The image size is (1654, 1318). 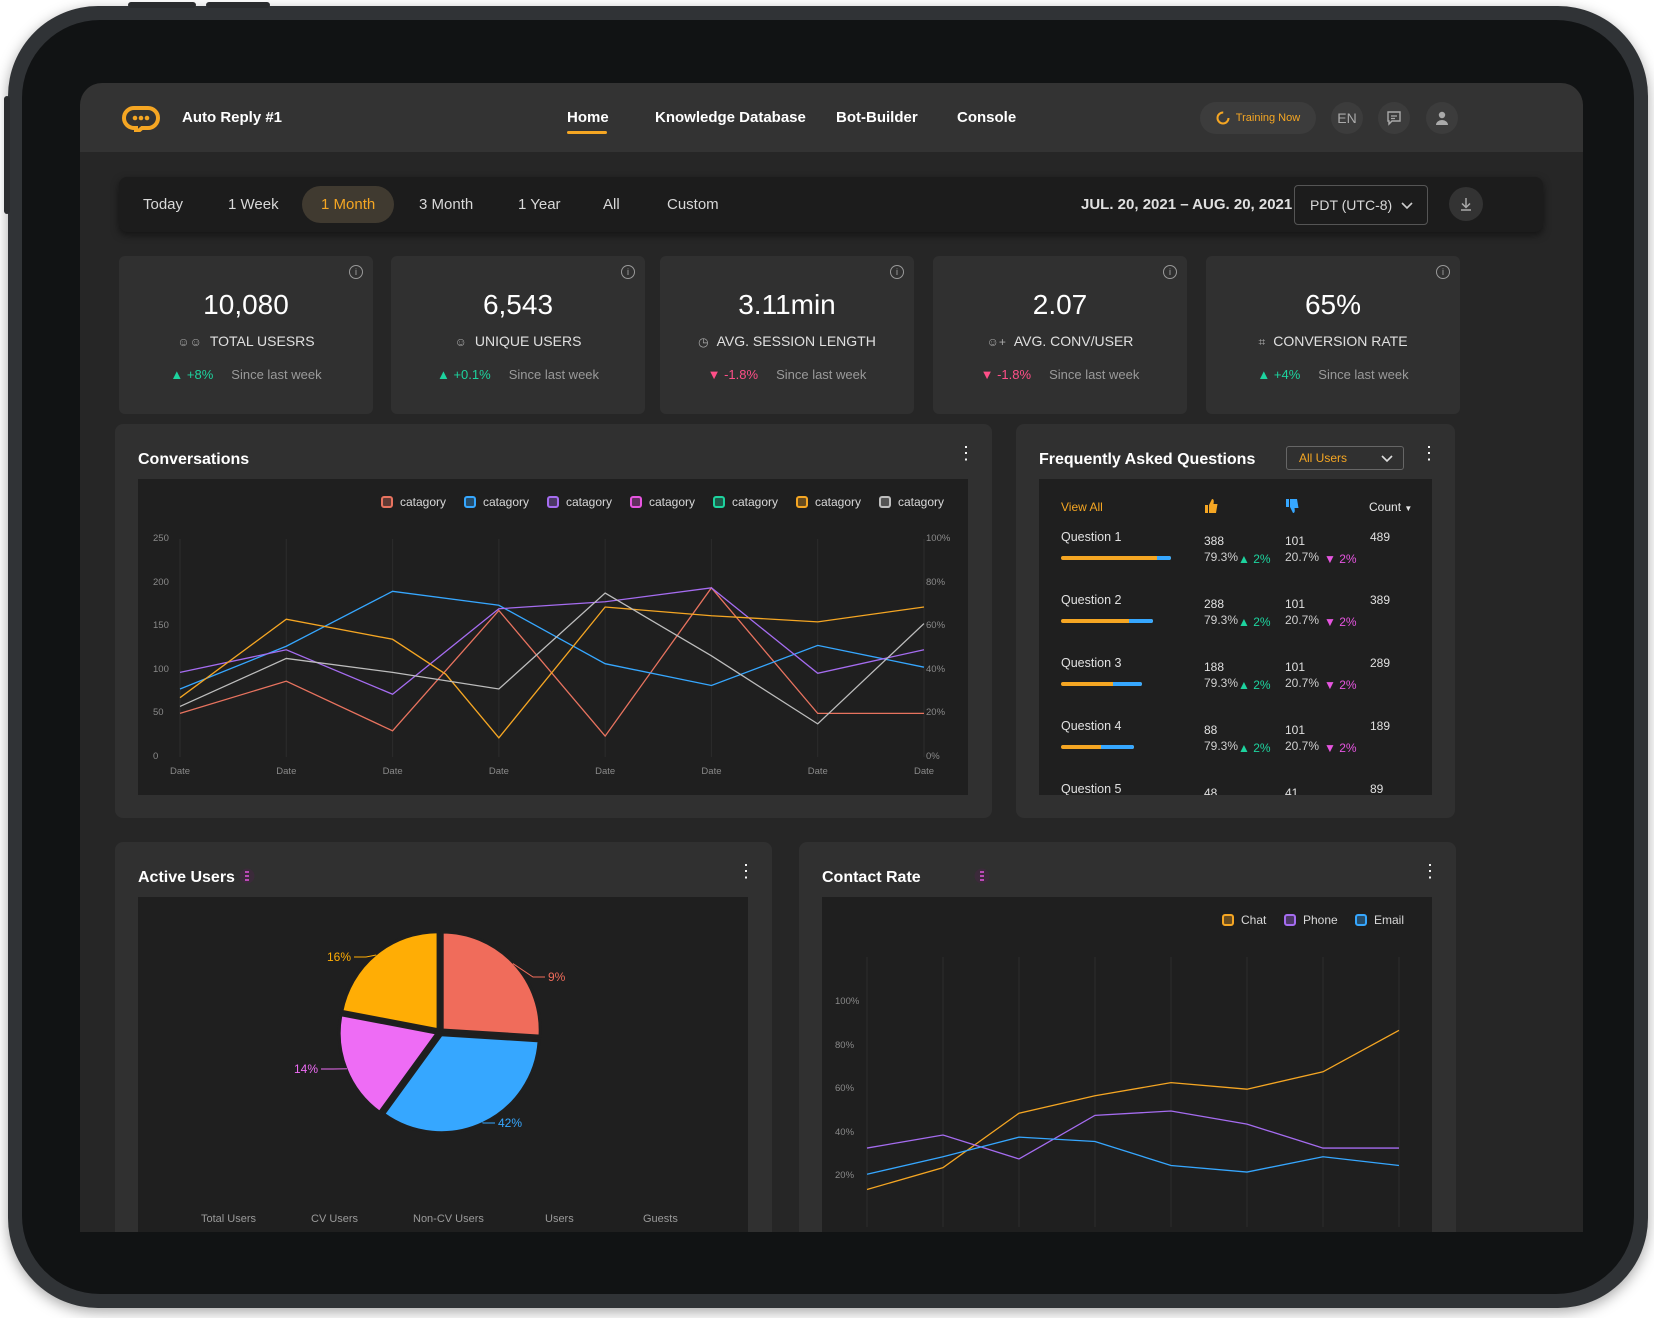 What do you see at coordinates (156, 756) in the screenshot?
I see `y-axis-tick-label: 0` at bounding box center [156, 756].